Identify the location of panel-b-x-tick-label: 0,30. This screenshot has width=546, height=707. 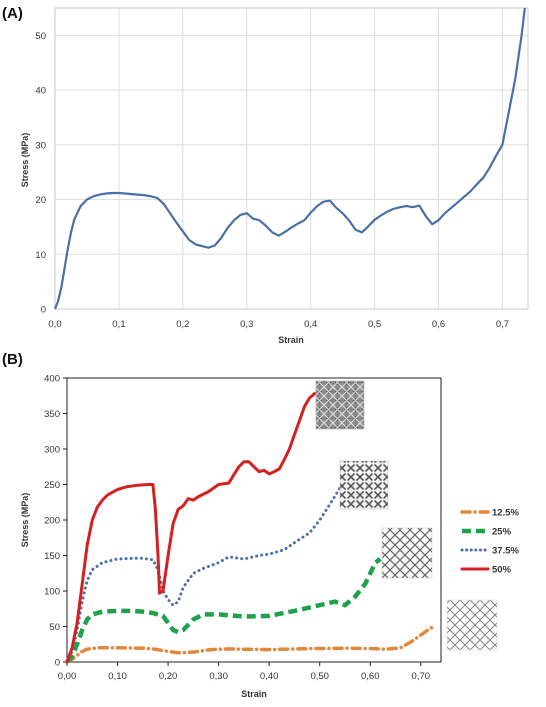
(218, 676).